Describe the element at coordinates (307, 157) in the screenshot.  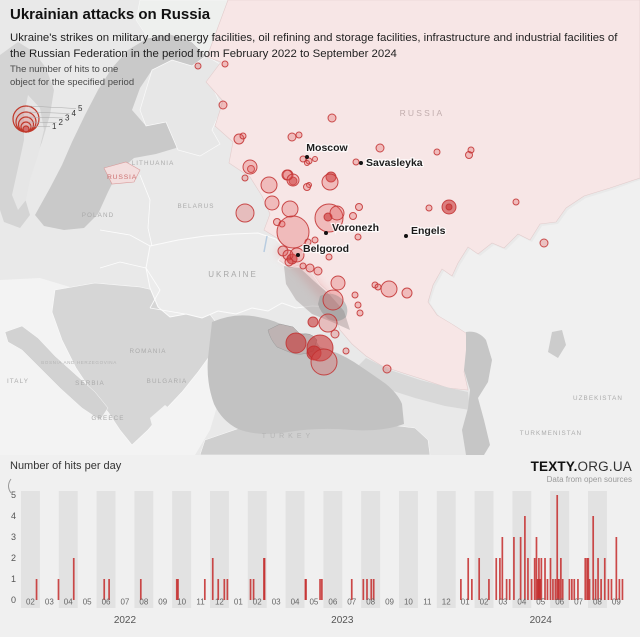
I see `city-dot` at that location.